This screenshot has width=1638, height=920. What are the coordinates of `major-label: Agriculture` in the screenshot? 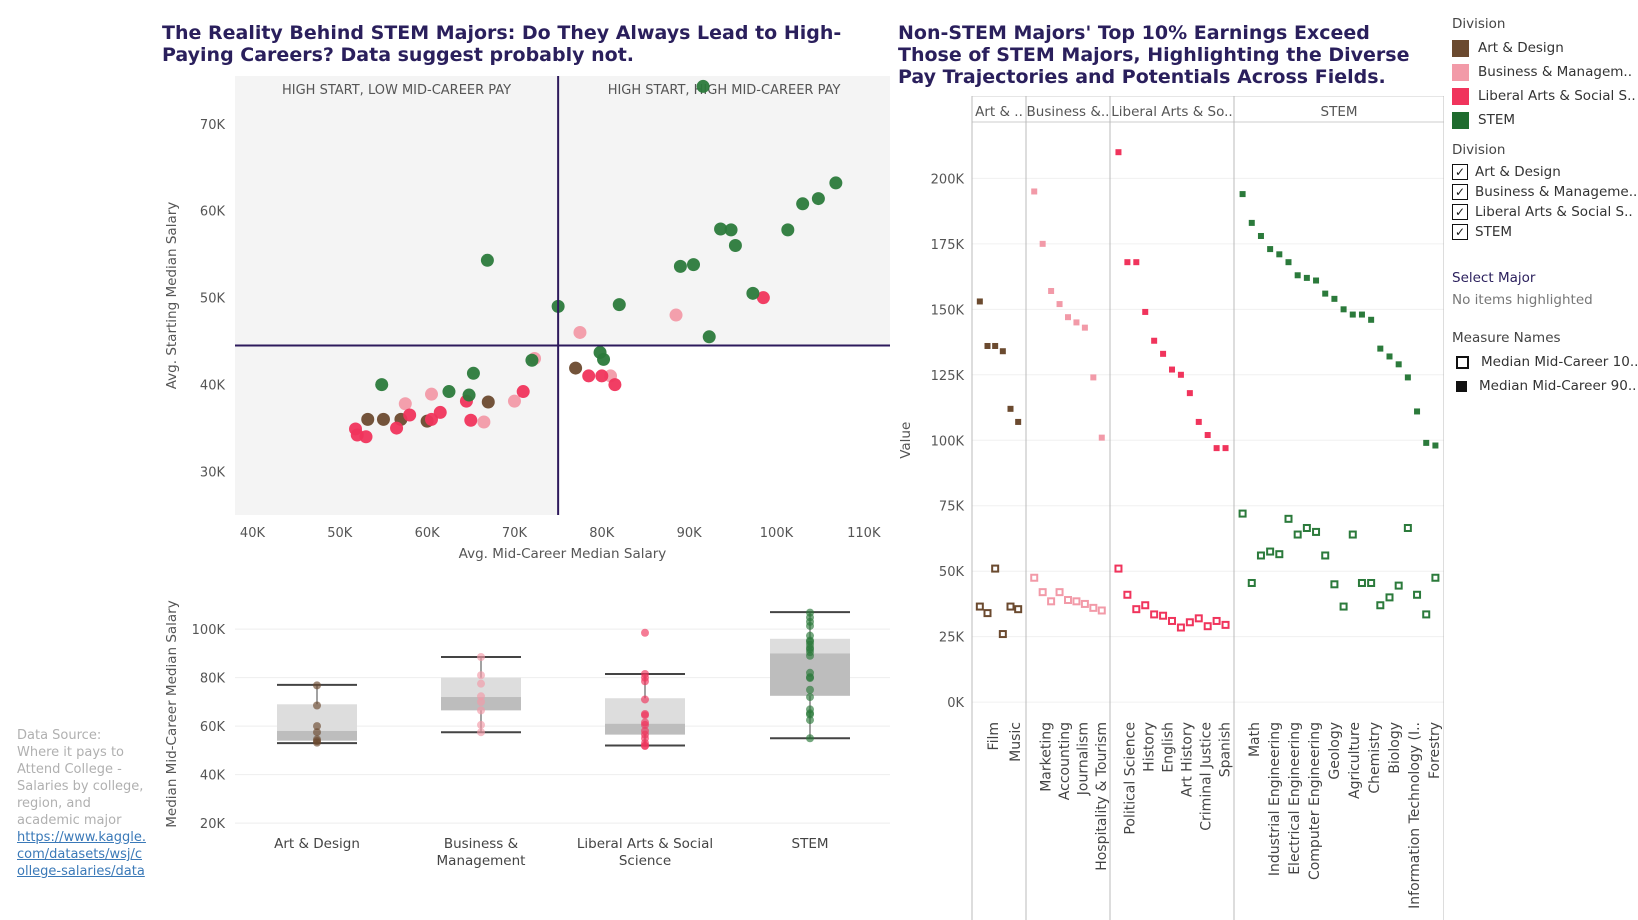 It's located at (1355, 760).